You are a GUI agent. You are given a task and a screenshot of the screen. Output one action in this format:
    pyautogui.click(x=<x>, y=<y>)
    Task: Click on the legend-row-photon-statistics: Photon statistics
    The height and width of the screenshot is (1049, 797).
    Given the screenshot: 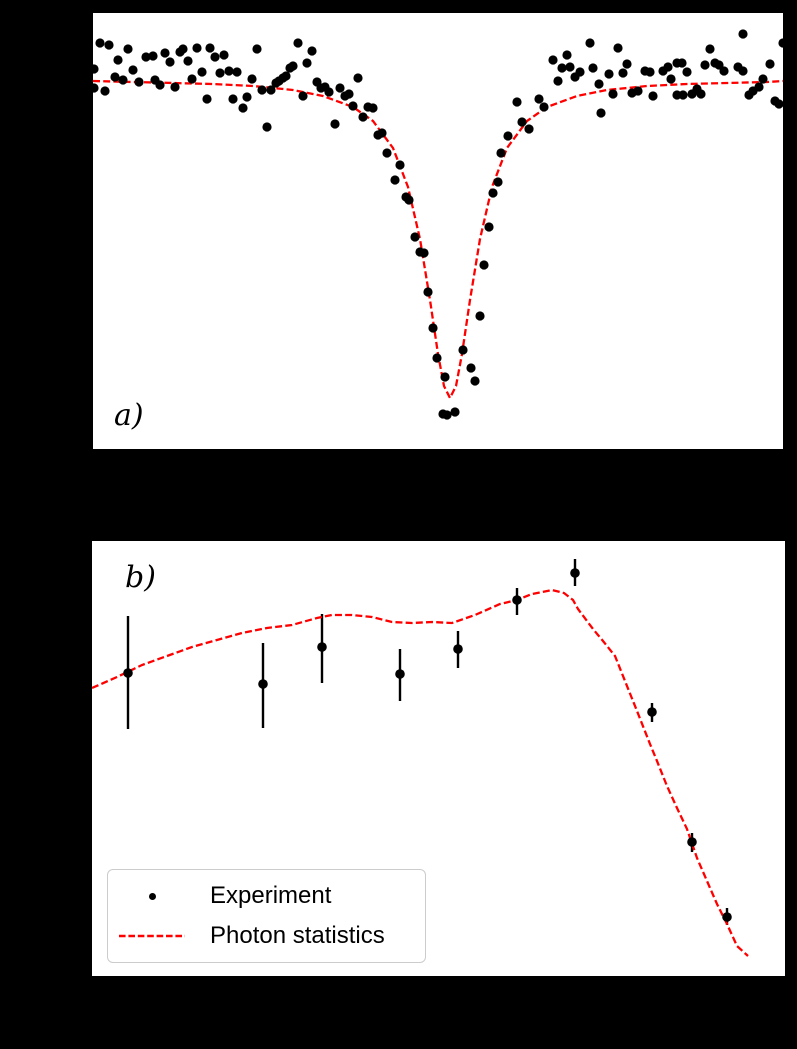 What is the action you would take?
    pyautogui.click(x=266, y=936)
    